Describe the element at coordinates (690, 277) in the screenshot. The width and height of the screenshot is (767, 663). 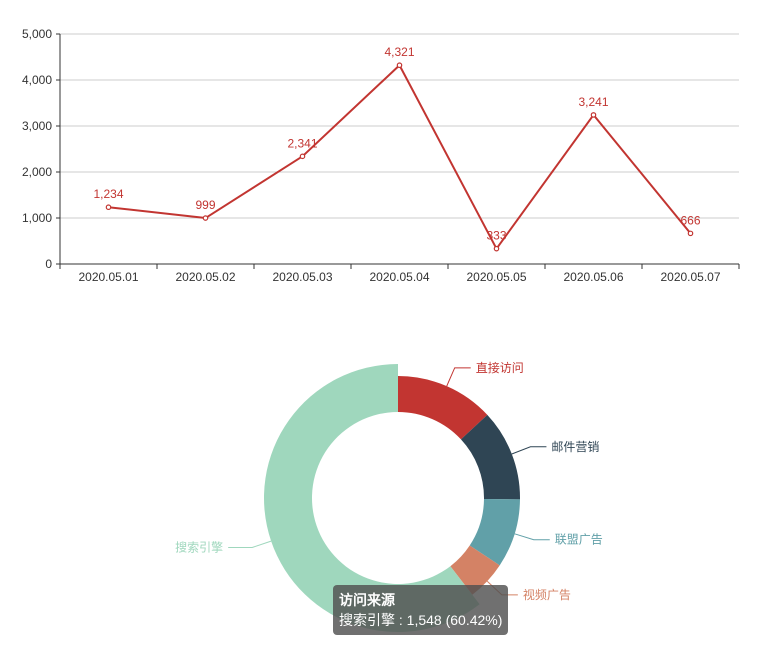
I see `x-tick-label: 2020.05.07` at that location.